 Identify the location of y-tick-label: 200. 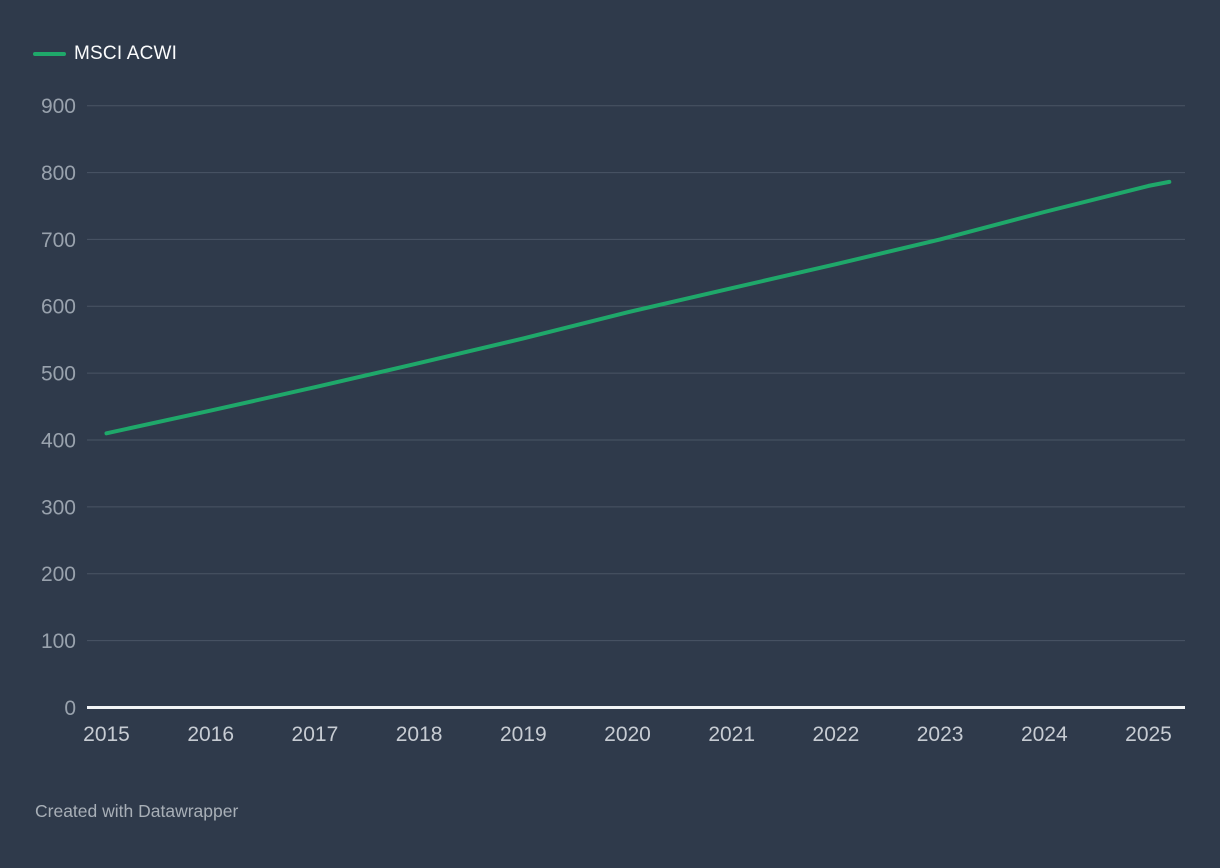
(58, 574).